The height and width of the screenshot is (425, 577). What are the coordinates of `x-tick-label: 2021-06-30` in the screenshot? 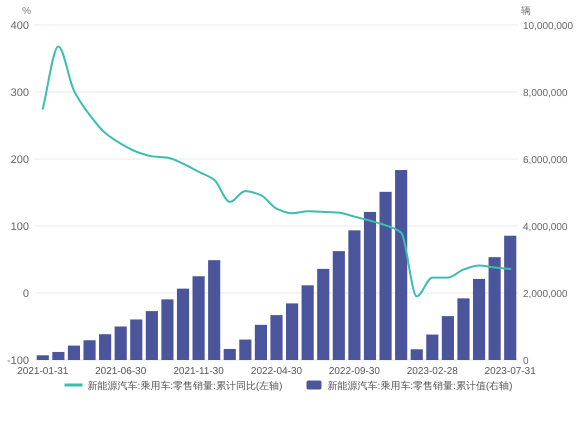 It's located at (121, 371).